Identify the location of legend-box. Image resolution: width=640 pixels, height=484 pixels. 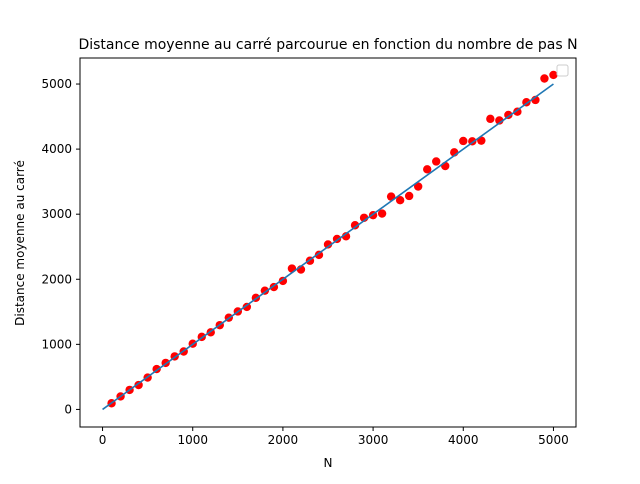
(562, 70).